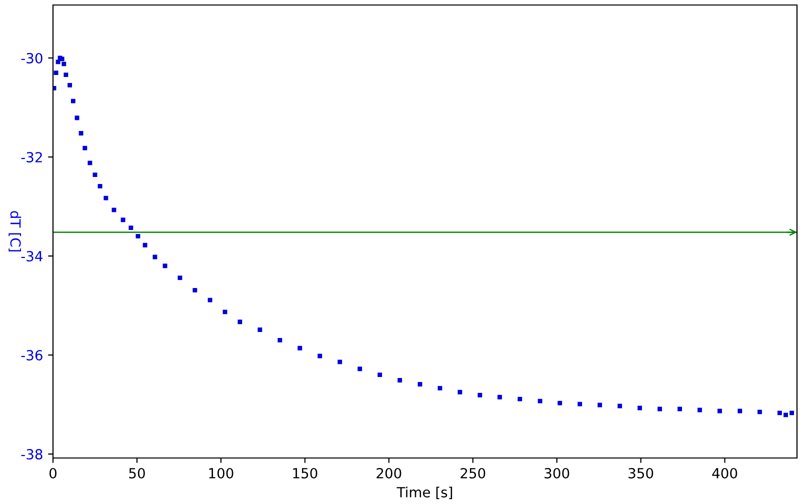 The image size is (800, 504). What do you see at coordinates (305, 473) in the screenshot?
I see `x-tick-label: 150` at bounding box center [305, 473].